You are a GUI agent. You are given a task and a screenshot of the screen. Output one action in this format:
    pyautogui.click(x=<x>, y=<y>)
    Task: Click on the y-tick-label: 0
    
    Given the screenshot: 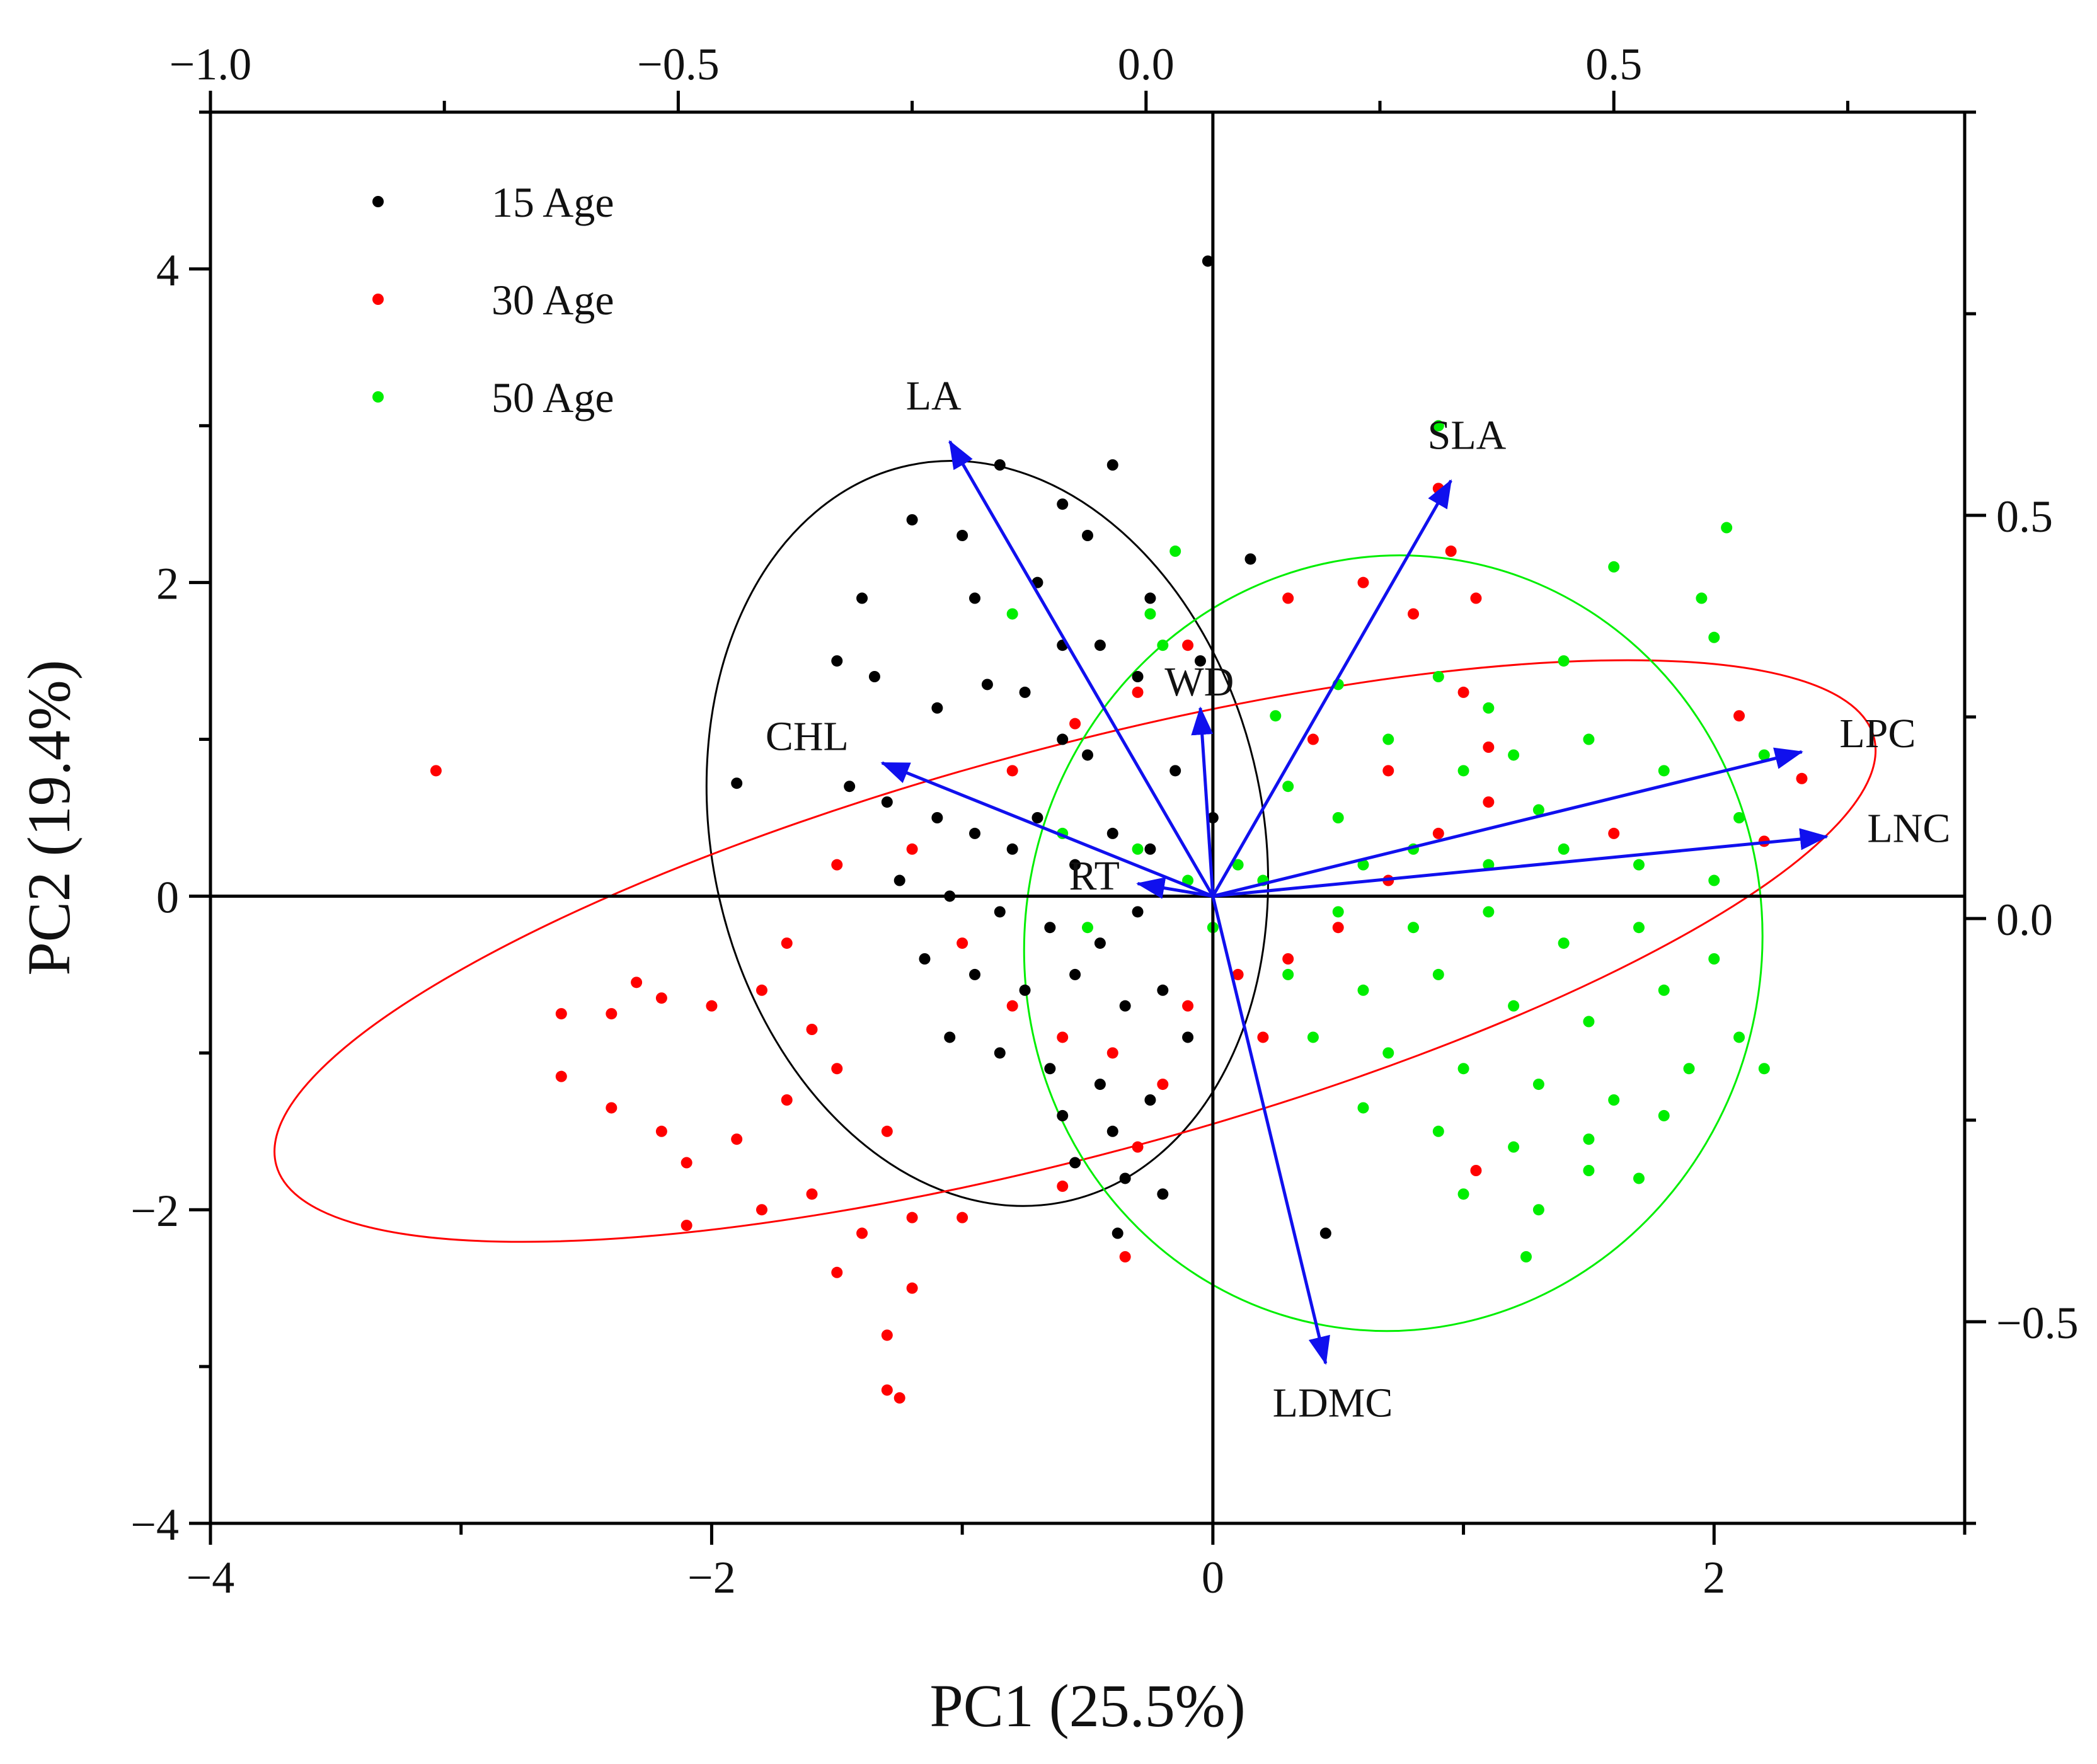 What is the action you would take?
    pyautogui.click(x=167, y=897)
    